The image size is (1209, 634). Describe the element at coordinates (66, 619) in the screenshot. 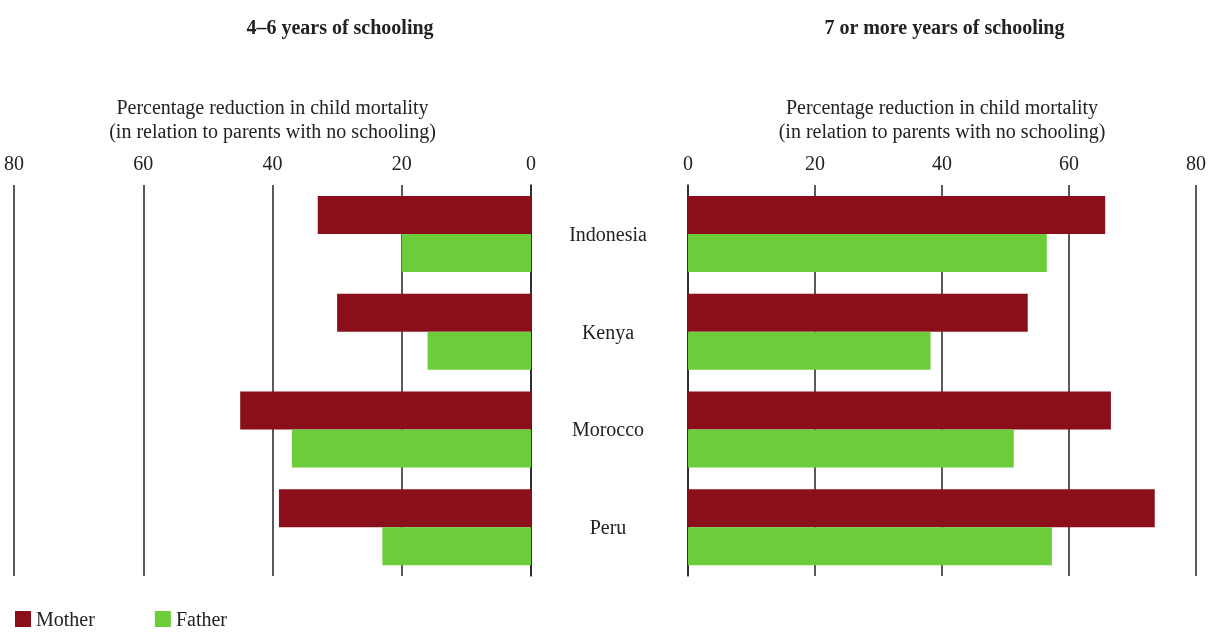

I see `legend-label: Mother` at that location.